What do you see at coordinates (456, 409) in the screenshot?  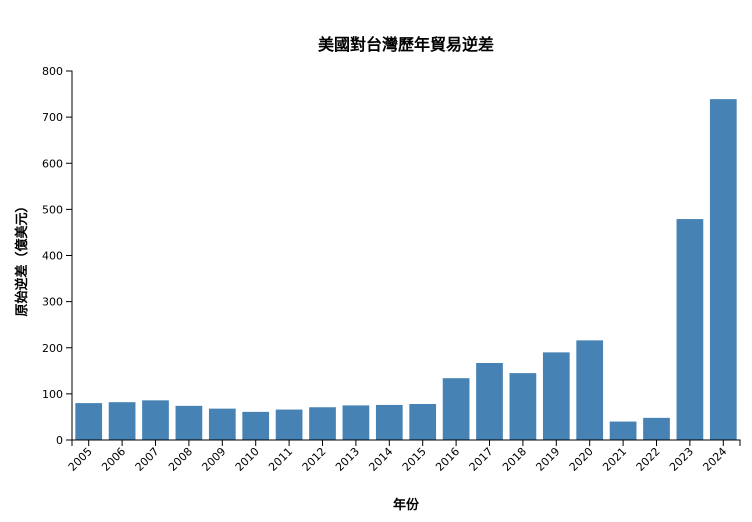 I see `bar-2016` at bounding box center [456, 409].